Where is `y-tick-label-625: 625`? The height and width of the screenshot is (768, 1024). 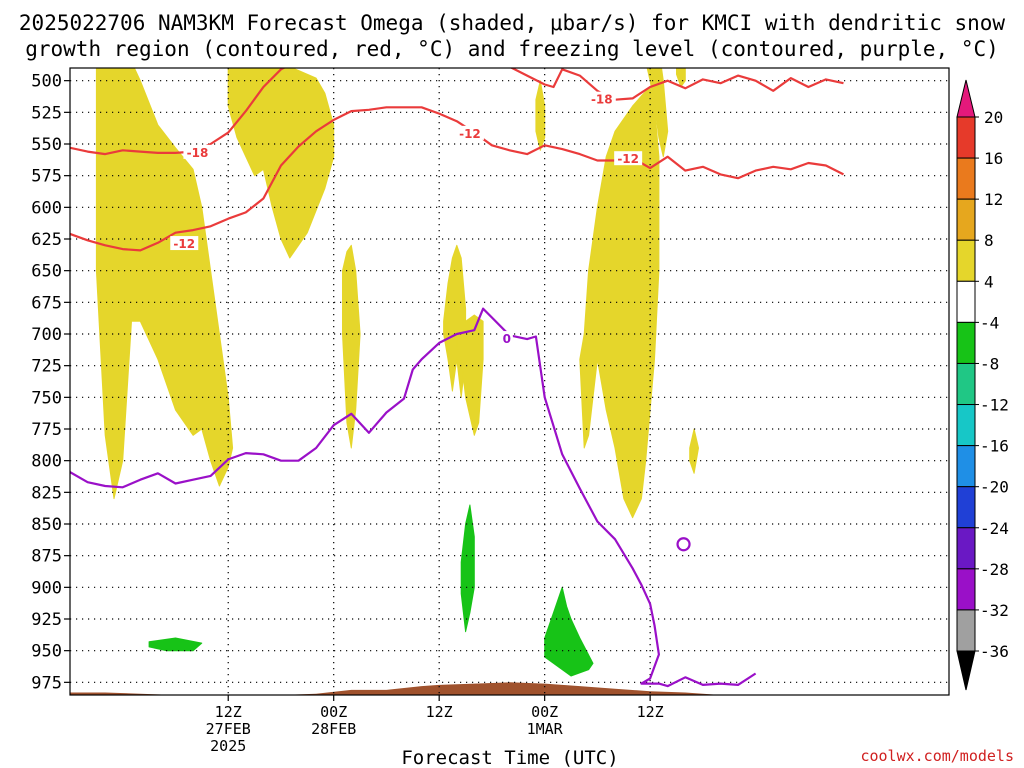 y-tick-label-625: 625 is located at coordinates (46, 240).